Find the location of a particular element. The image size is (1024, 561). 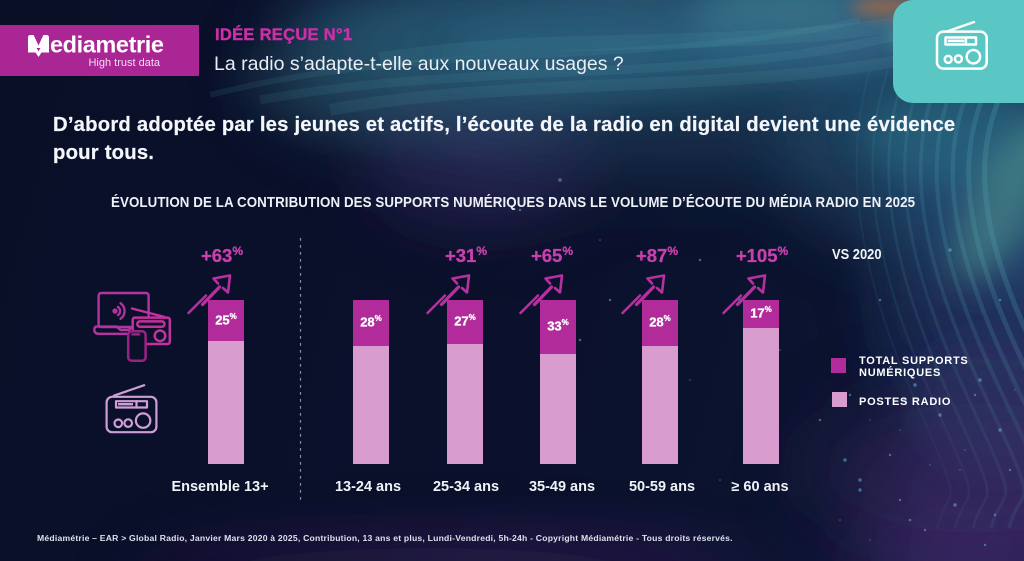

svg-text: High trust data is located at coordinates (124, 63).